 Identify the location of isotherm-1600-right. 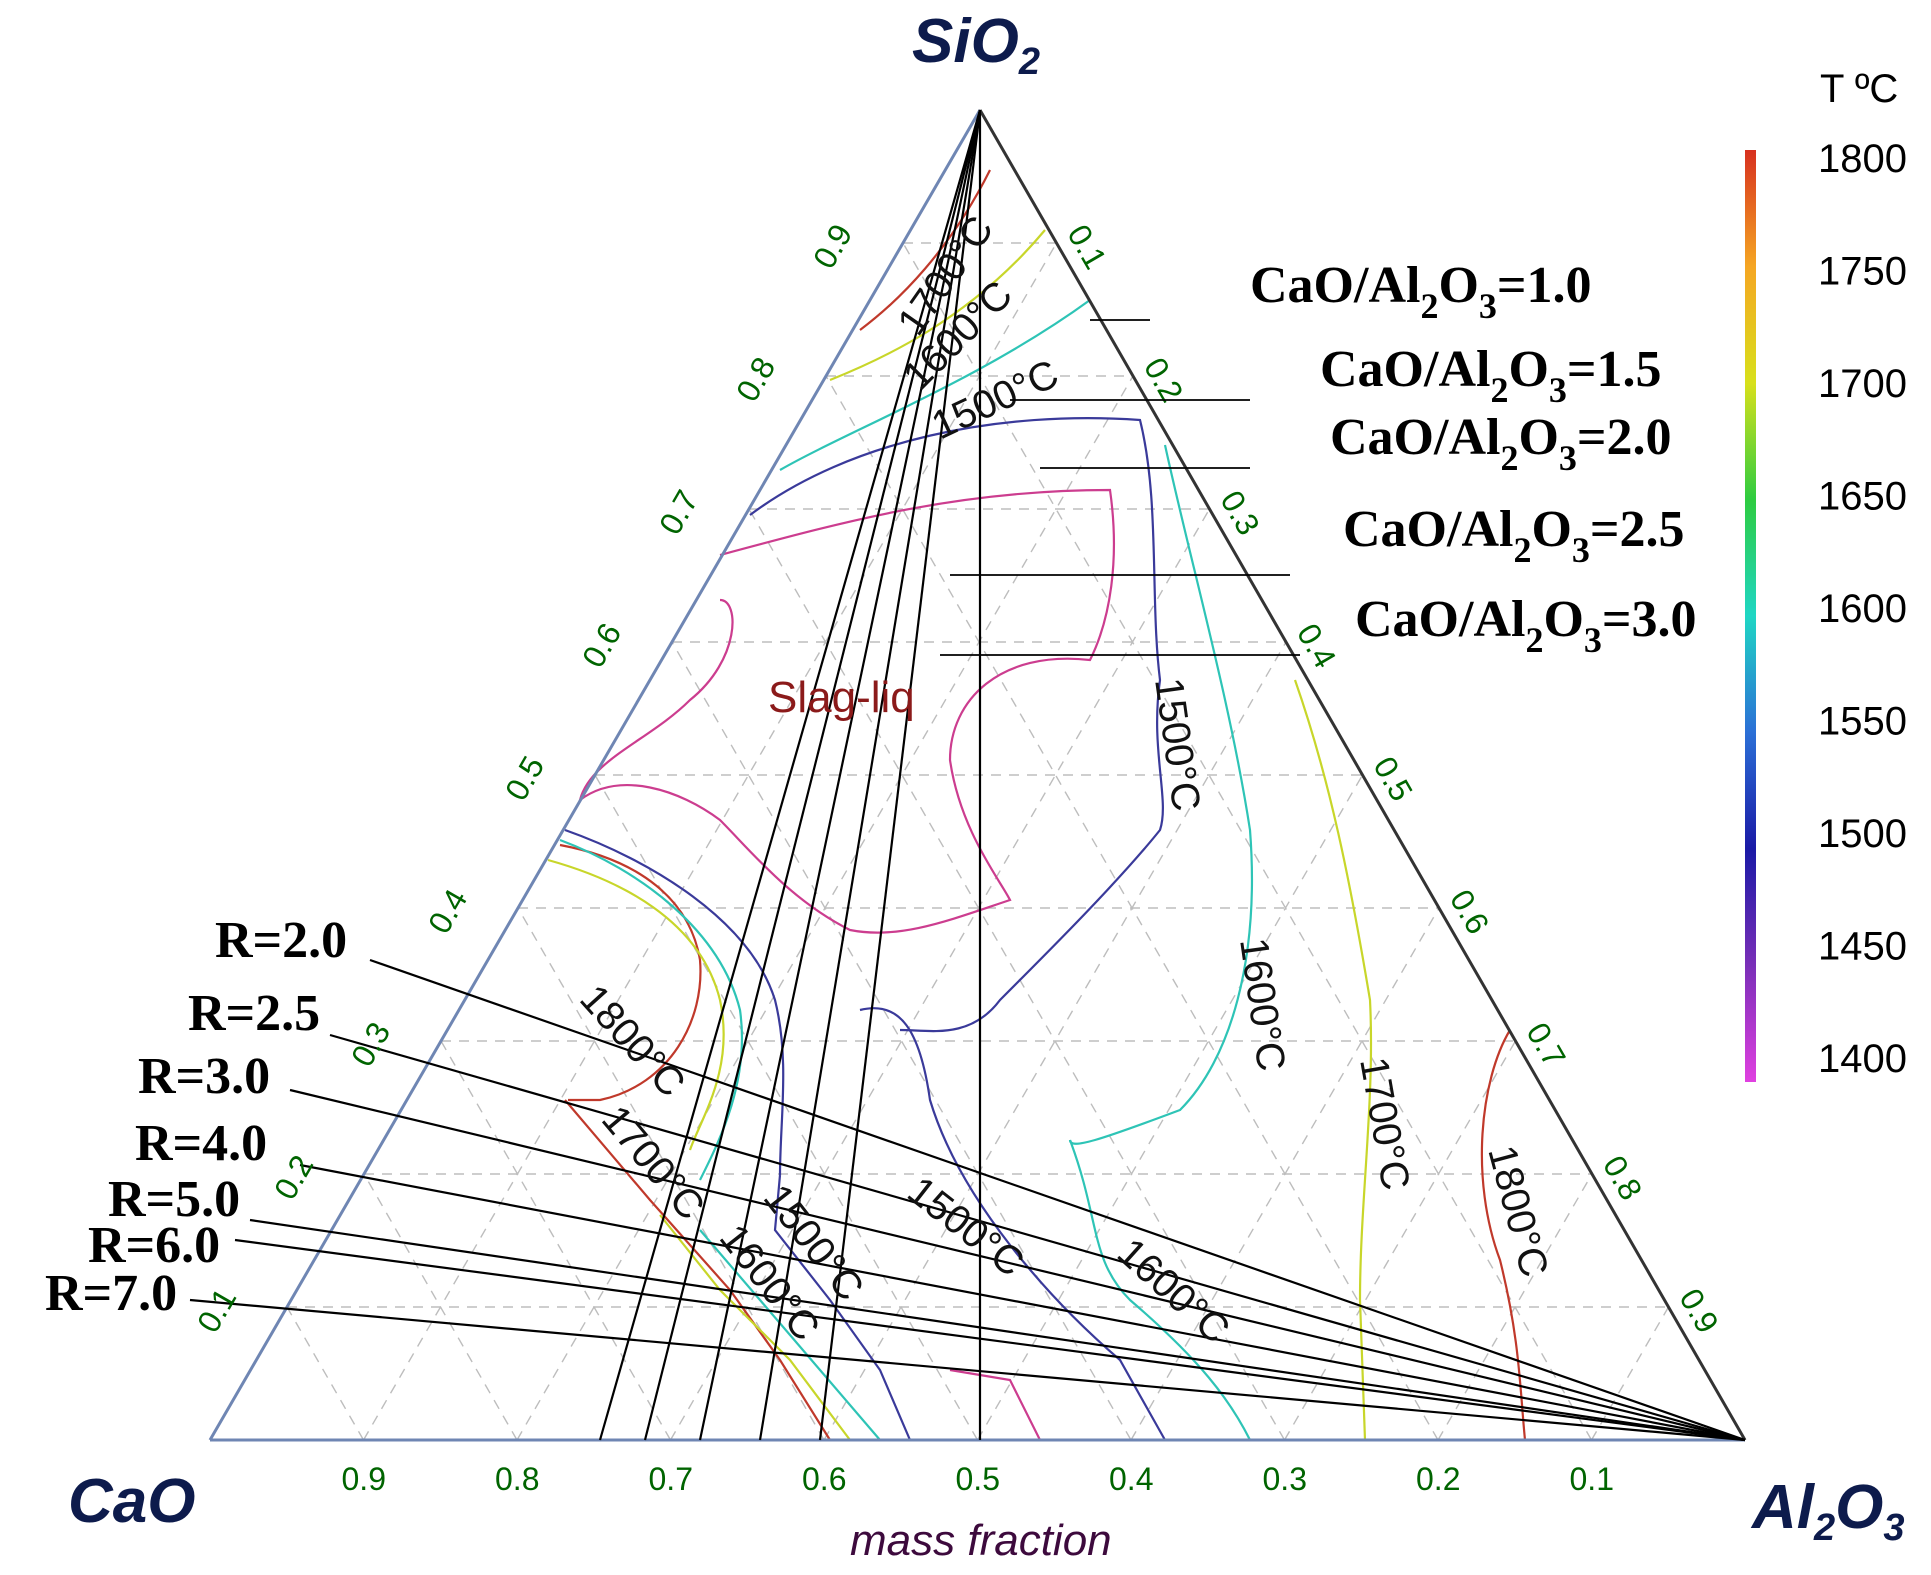
(1160, 794).